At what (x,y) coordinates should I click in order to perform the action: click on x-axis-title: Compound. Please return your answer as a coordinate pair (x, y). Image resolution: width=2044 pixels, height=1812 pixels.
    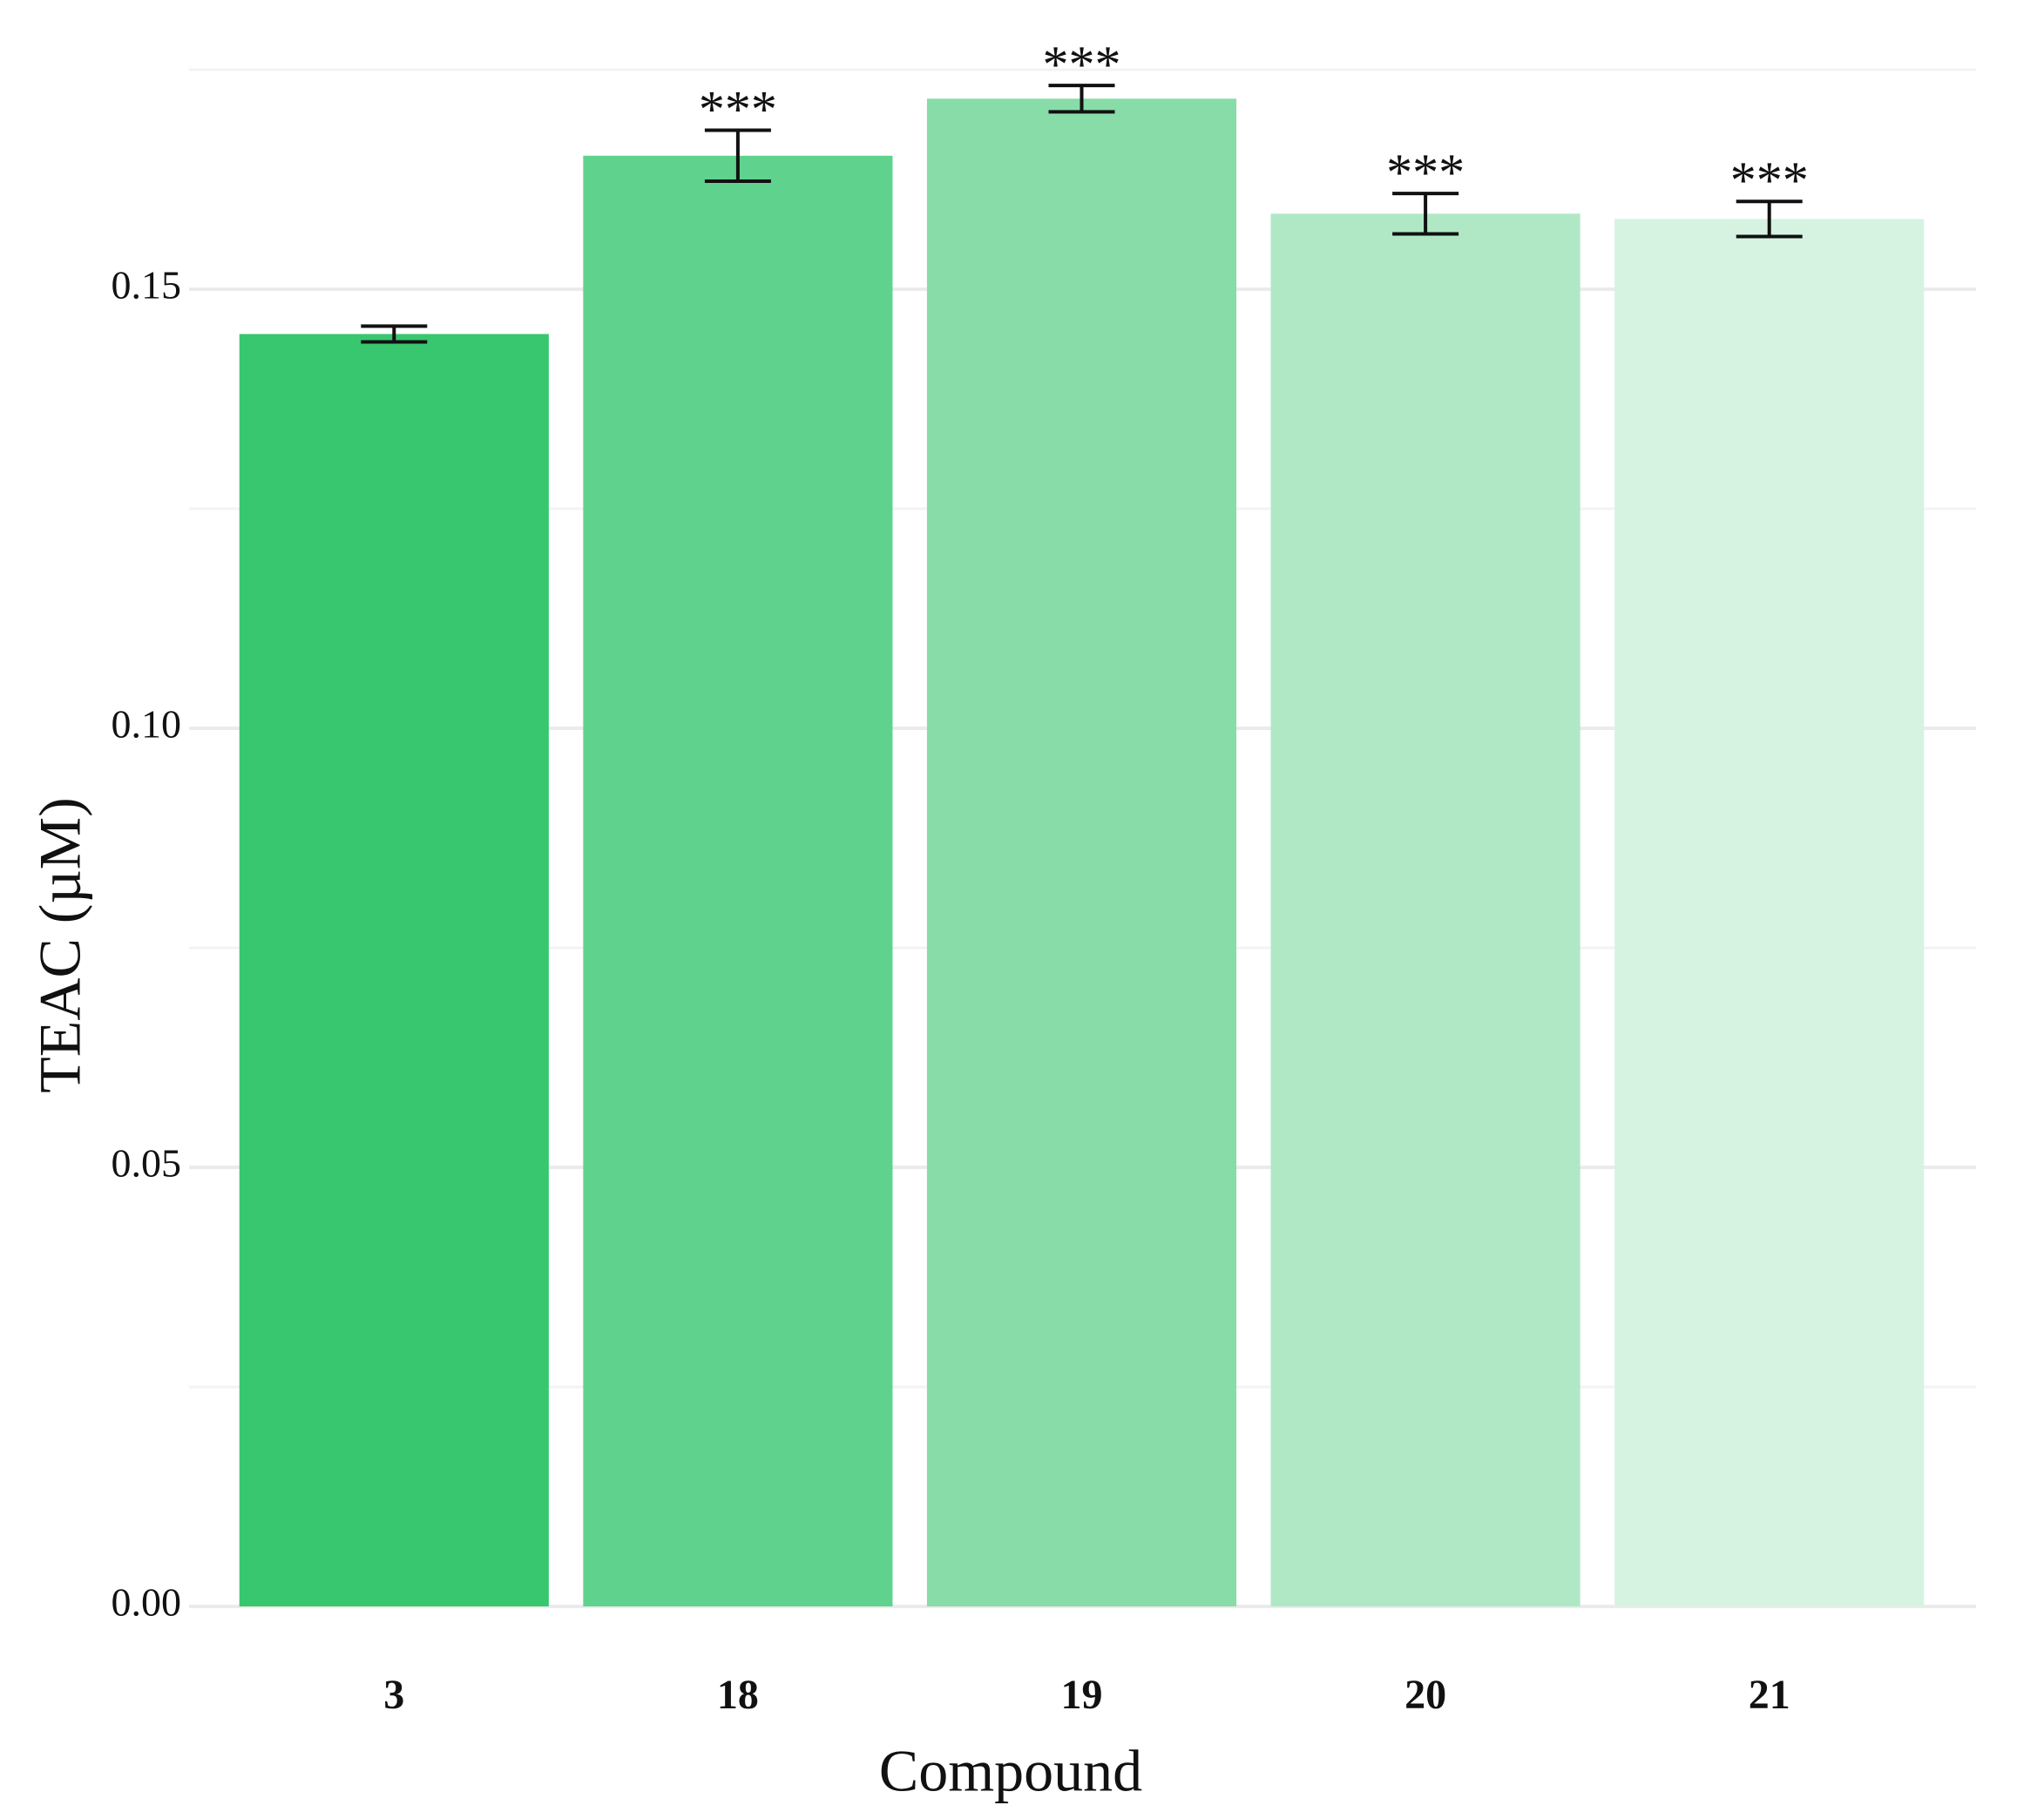
    Looking at the image, I should click on (1010, 1771).